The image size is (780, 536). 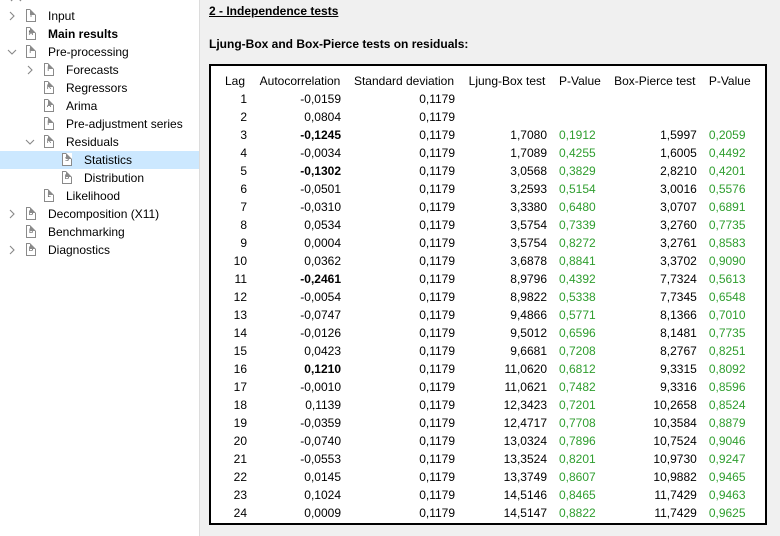 What do you see at coordinates (82, 106) in the screenshot?
I see `tree-item-label: Arima` at bounding box center [82, 106].